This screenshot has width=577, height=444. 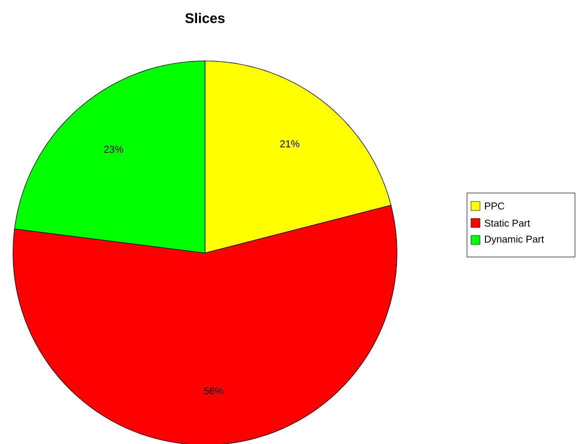 I want to click on data-label: 23%, so click(x=114, y=149).